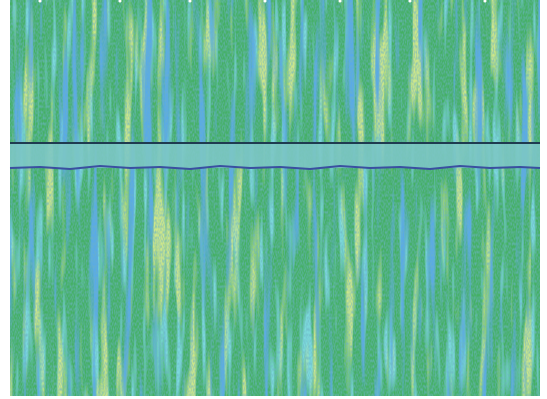  I want to click on band-bottom-line, so click(275, 167).